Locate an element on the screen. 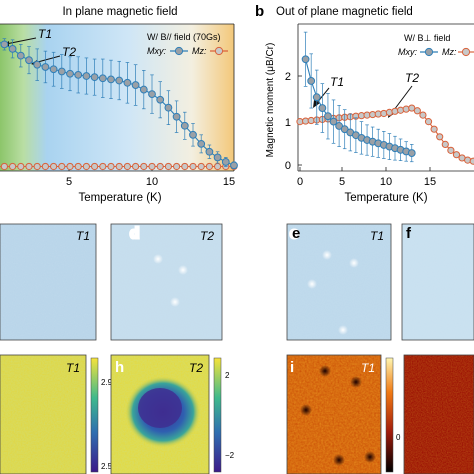 The height and width of the screenshot is (474, 474). panel-a-tick-label: 15 is located at coordinates (229, 182).